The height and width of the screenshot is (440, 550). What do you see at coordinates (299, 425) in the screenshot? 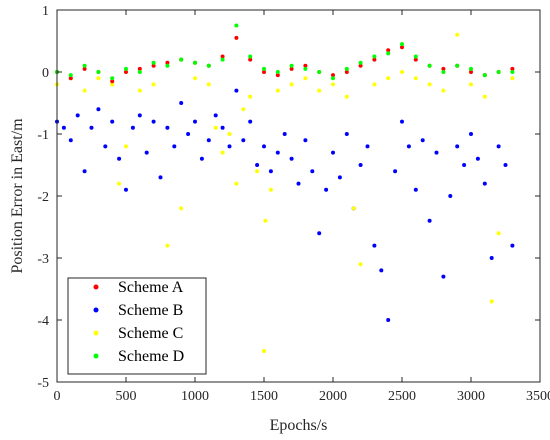
I see `x-axis-title: Epochs/s` at bounding box center [299, 425].